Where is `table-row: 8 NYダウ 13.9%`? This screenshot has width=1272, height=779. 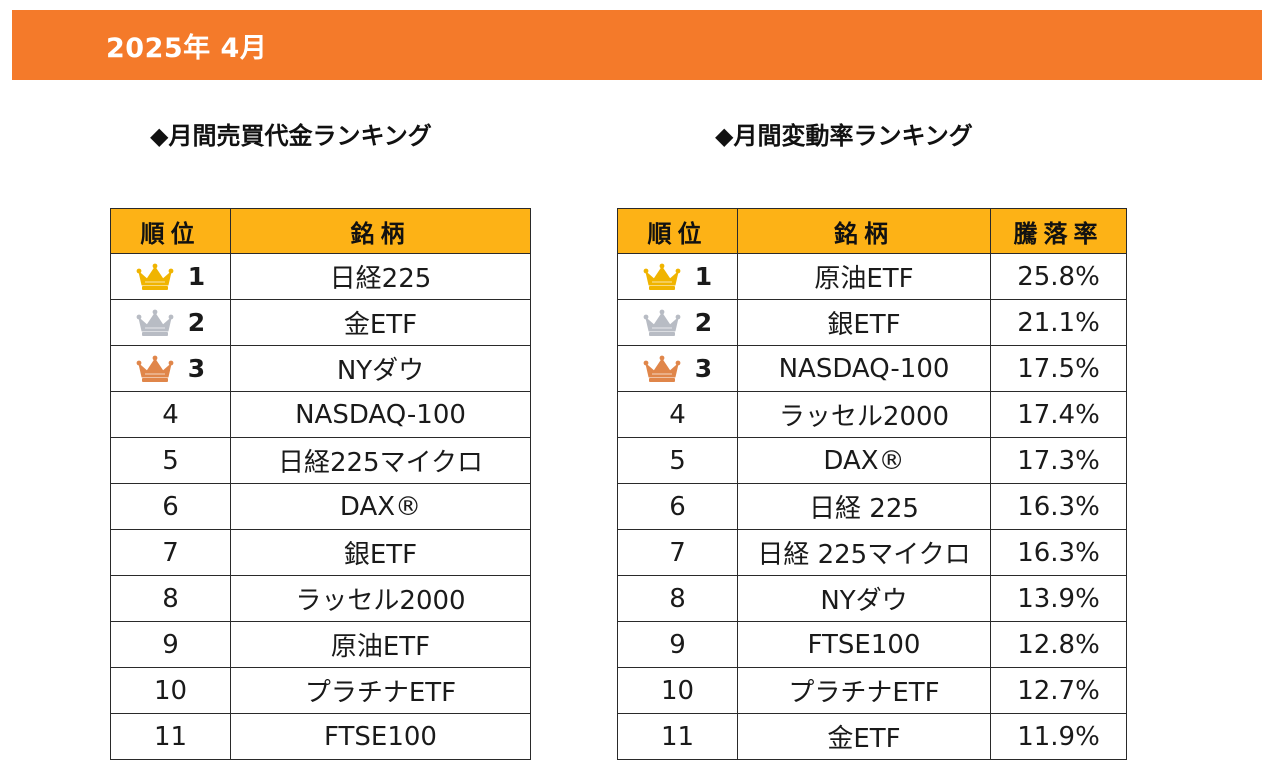 table-row: 8 NYダウ 13.9% is located at coordinates (872, 598).